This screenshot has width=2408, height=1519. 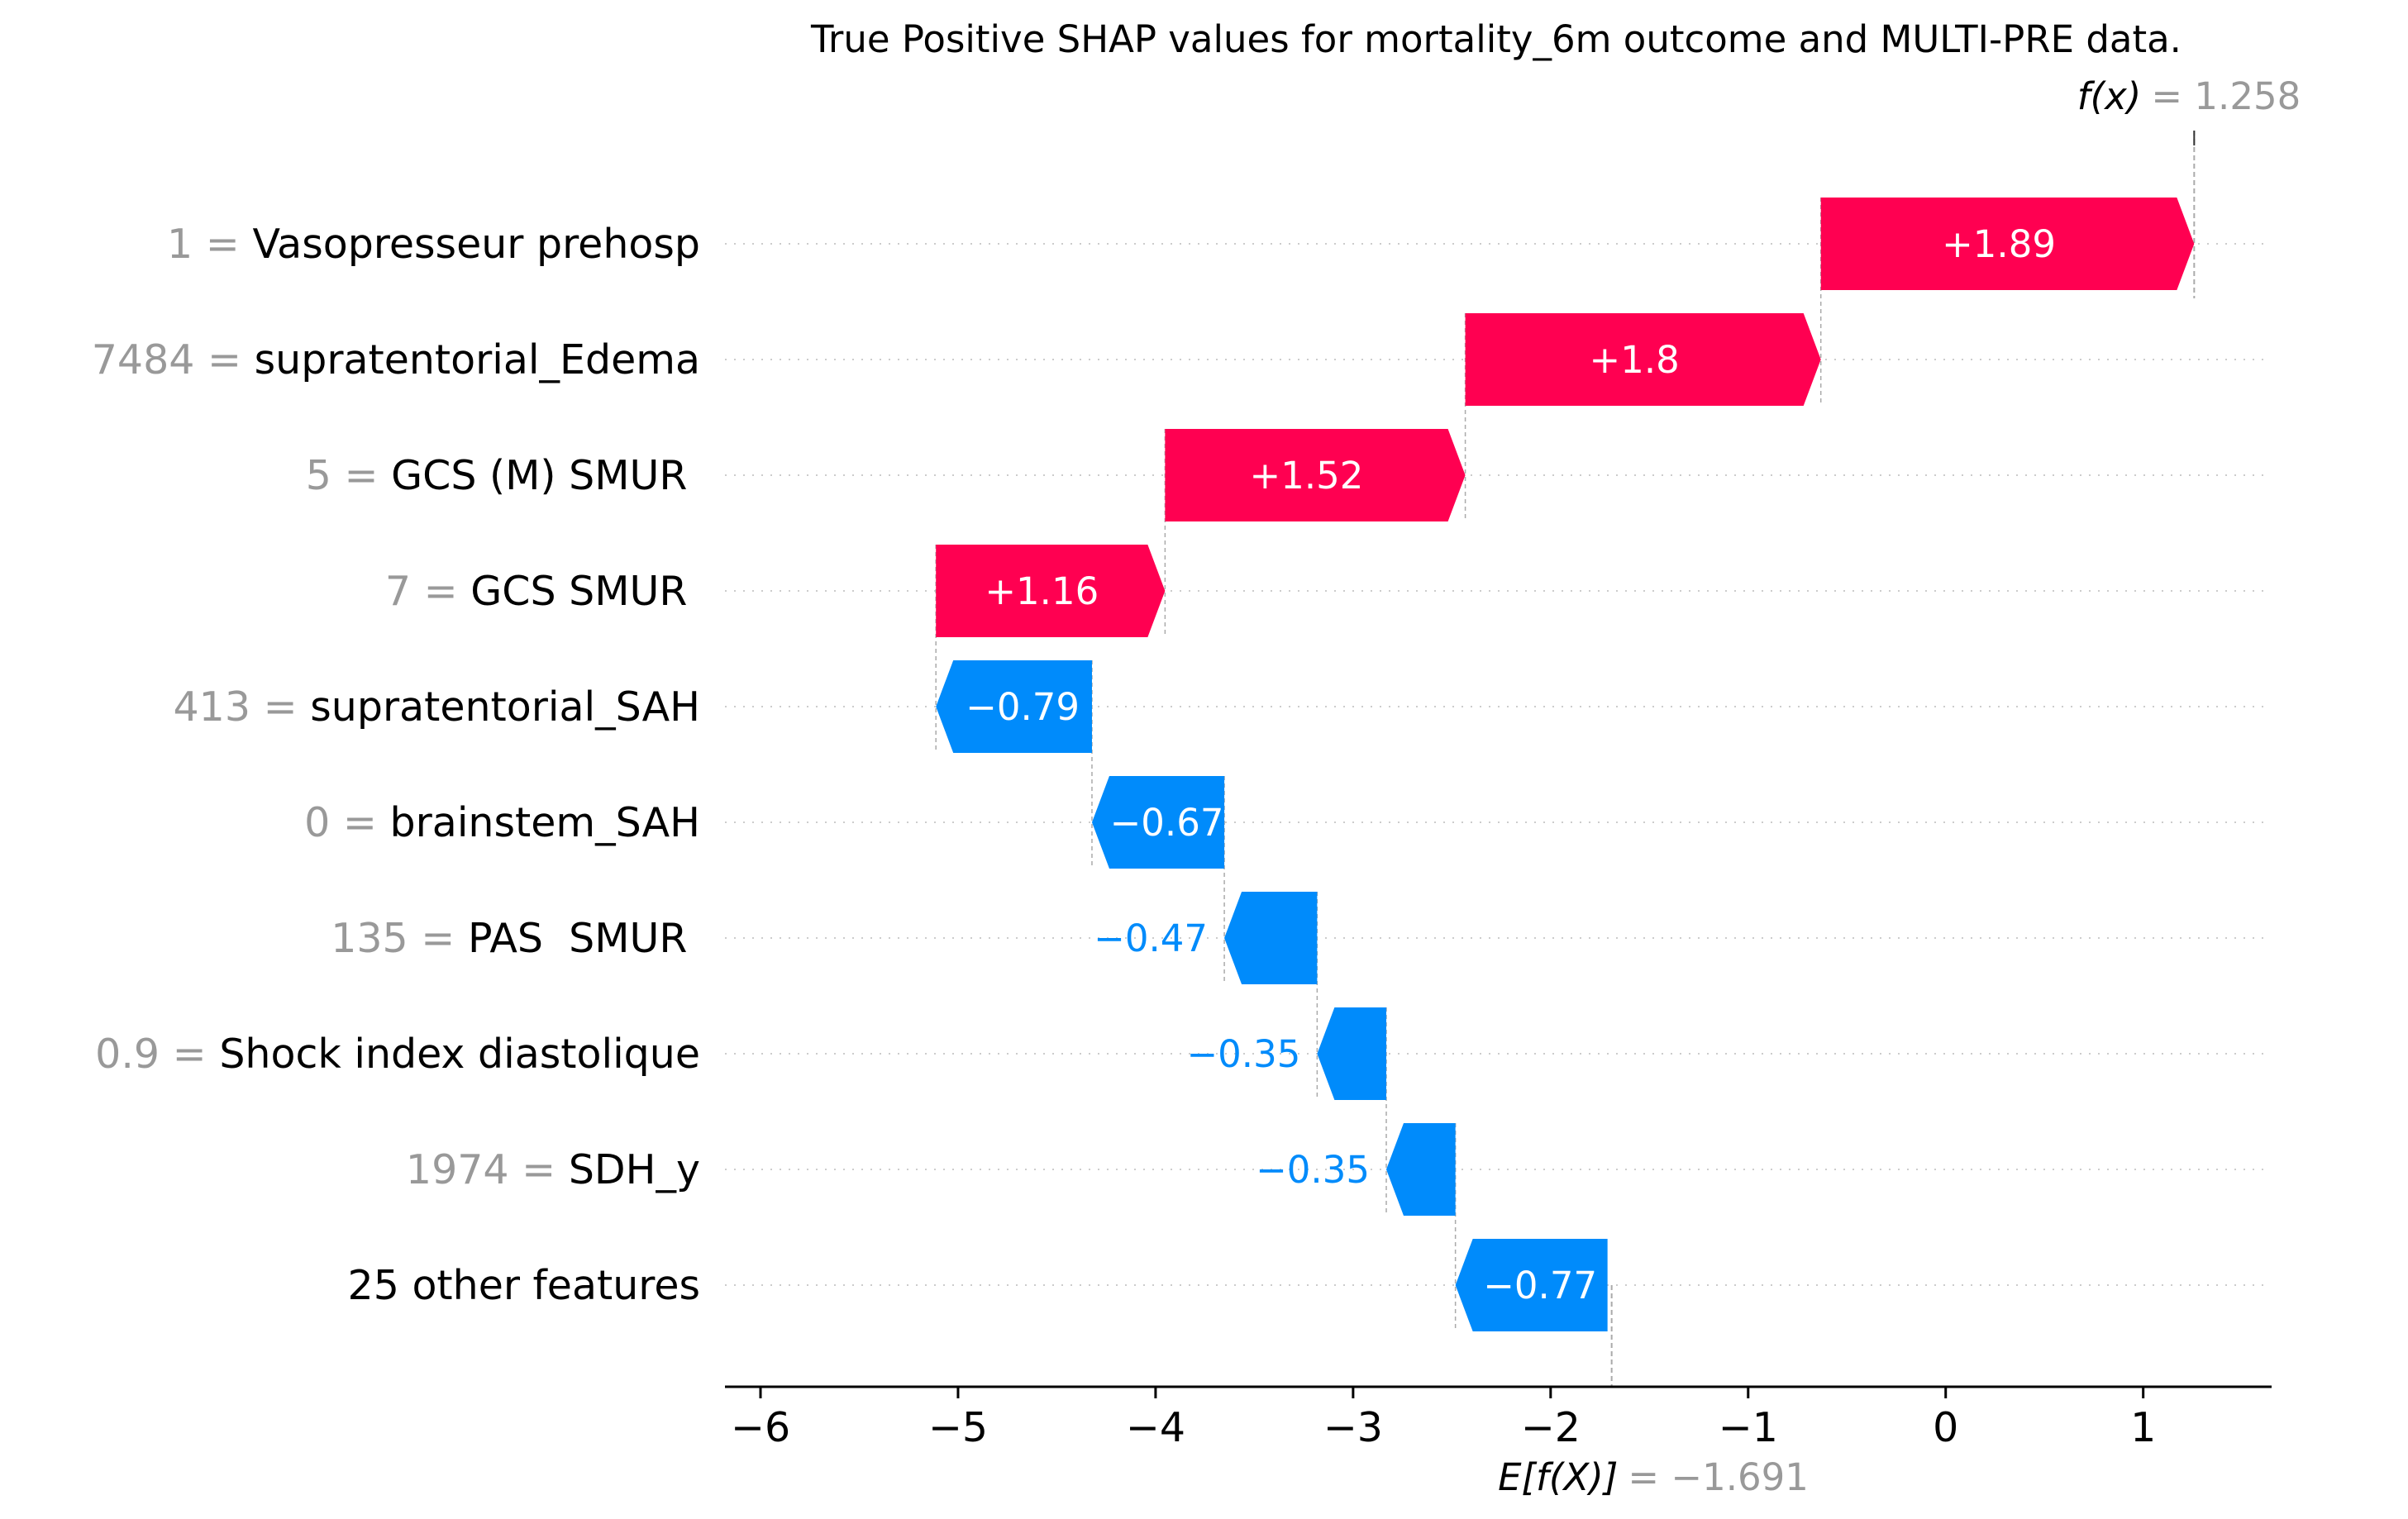 What do you see at coordinates (460, 1054) in the screenshot?
I see `feature-name: Shock index diastolique` at bounding box center [460, 1054].